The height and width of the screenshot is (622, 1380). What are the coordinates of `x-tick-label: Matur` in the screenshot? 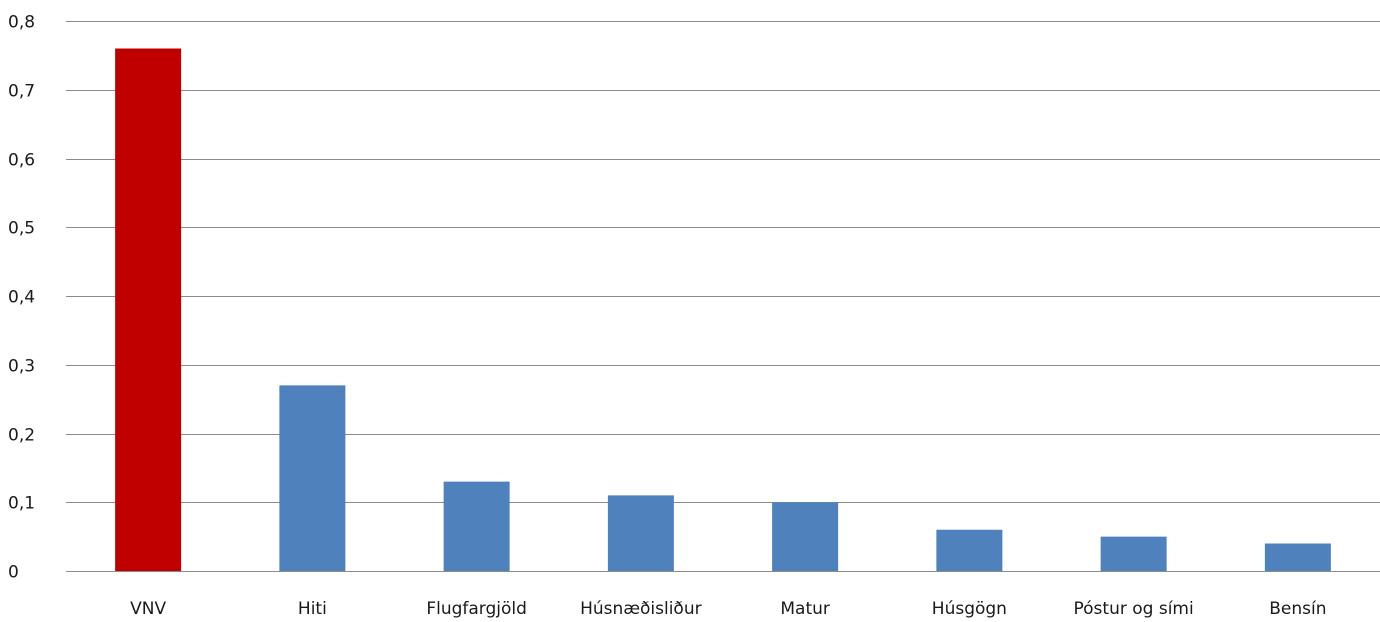 It's located at (805, 609).